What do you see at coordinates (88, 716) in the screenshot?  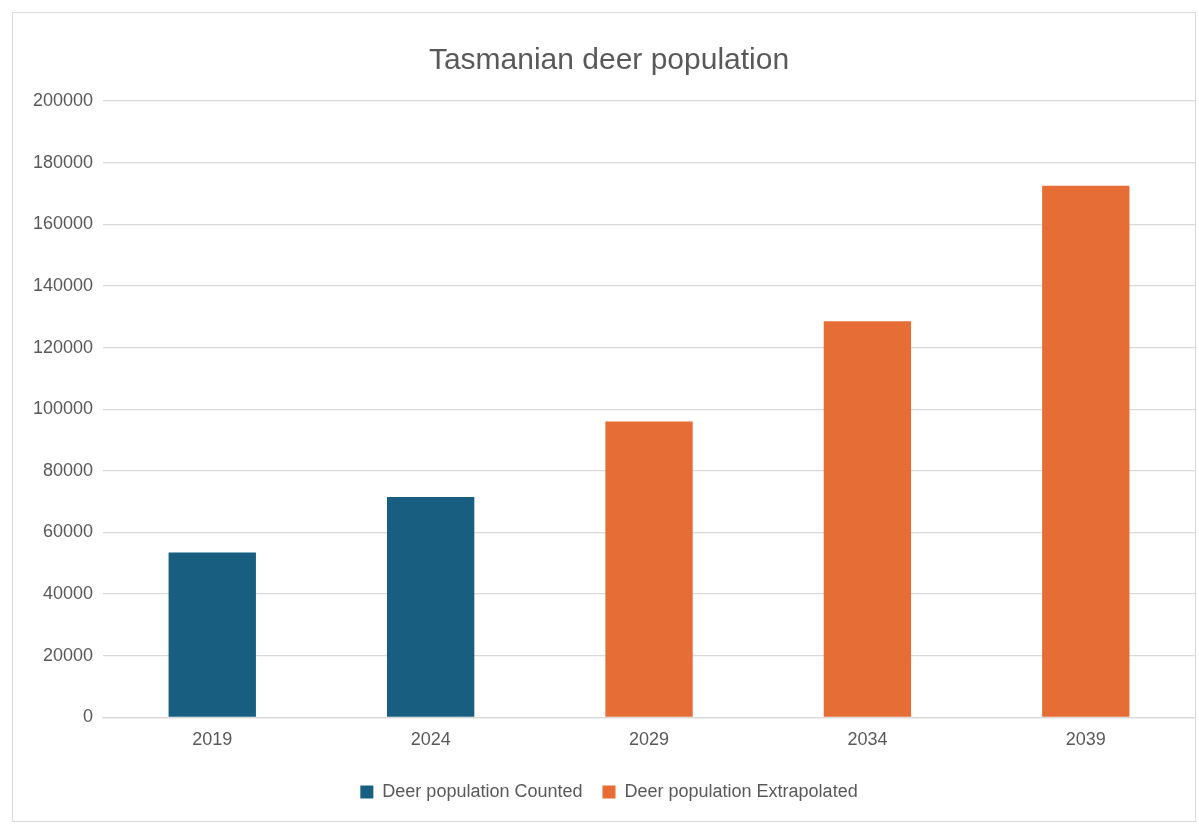 I see `y-tick-label: 0` at bounding box center [88, 716].